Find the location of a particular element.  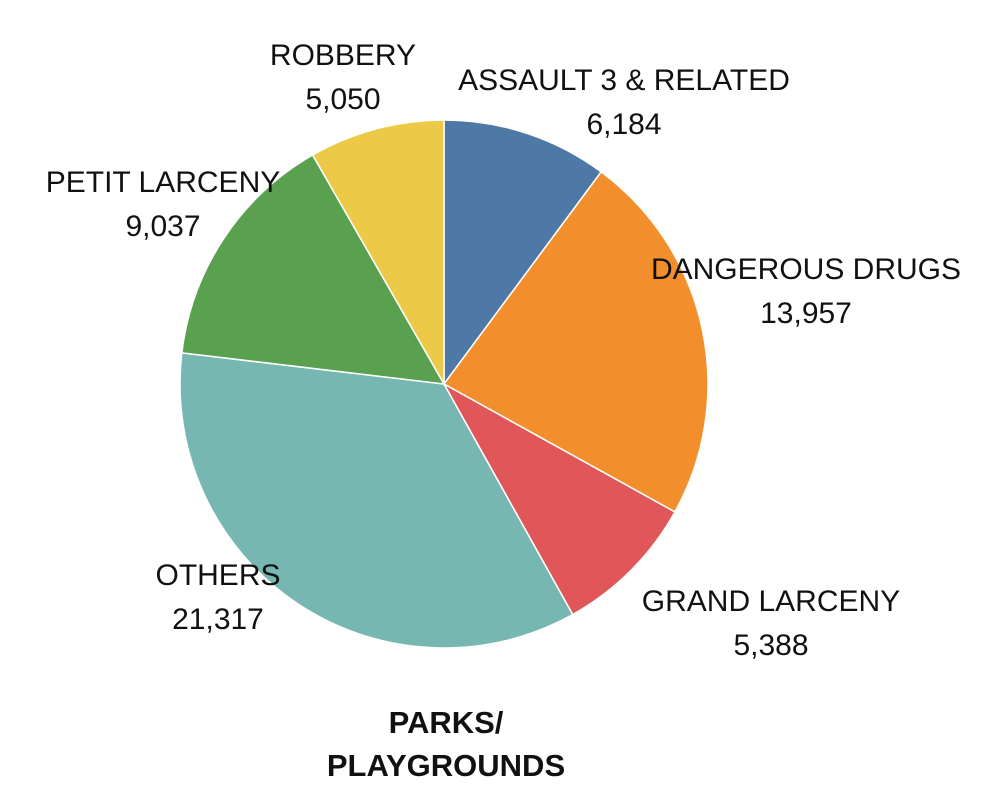

slice-label-grand-larceny: GRAND LARCENY is located at coordinates (771, 601).